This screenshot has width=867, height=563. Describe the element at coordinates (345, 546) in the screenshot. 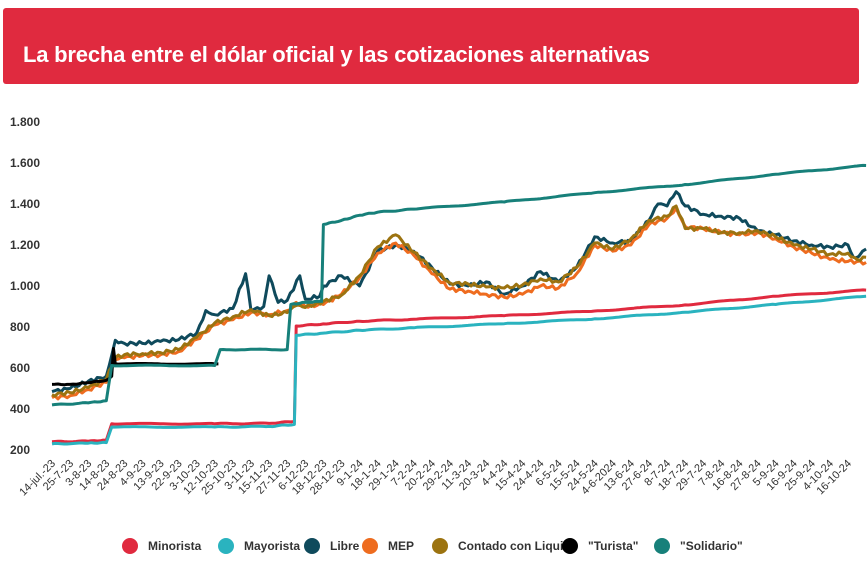

I see `legend-label: Libre` at that location.